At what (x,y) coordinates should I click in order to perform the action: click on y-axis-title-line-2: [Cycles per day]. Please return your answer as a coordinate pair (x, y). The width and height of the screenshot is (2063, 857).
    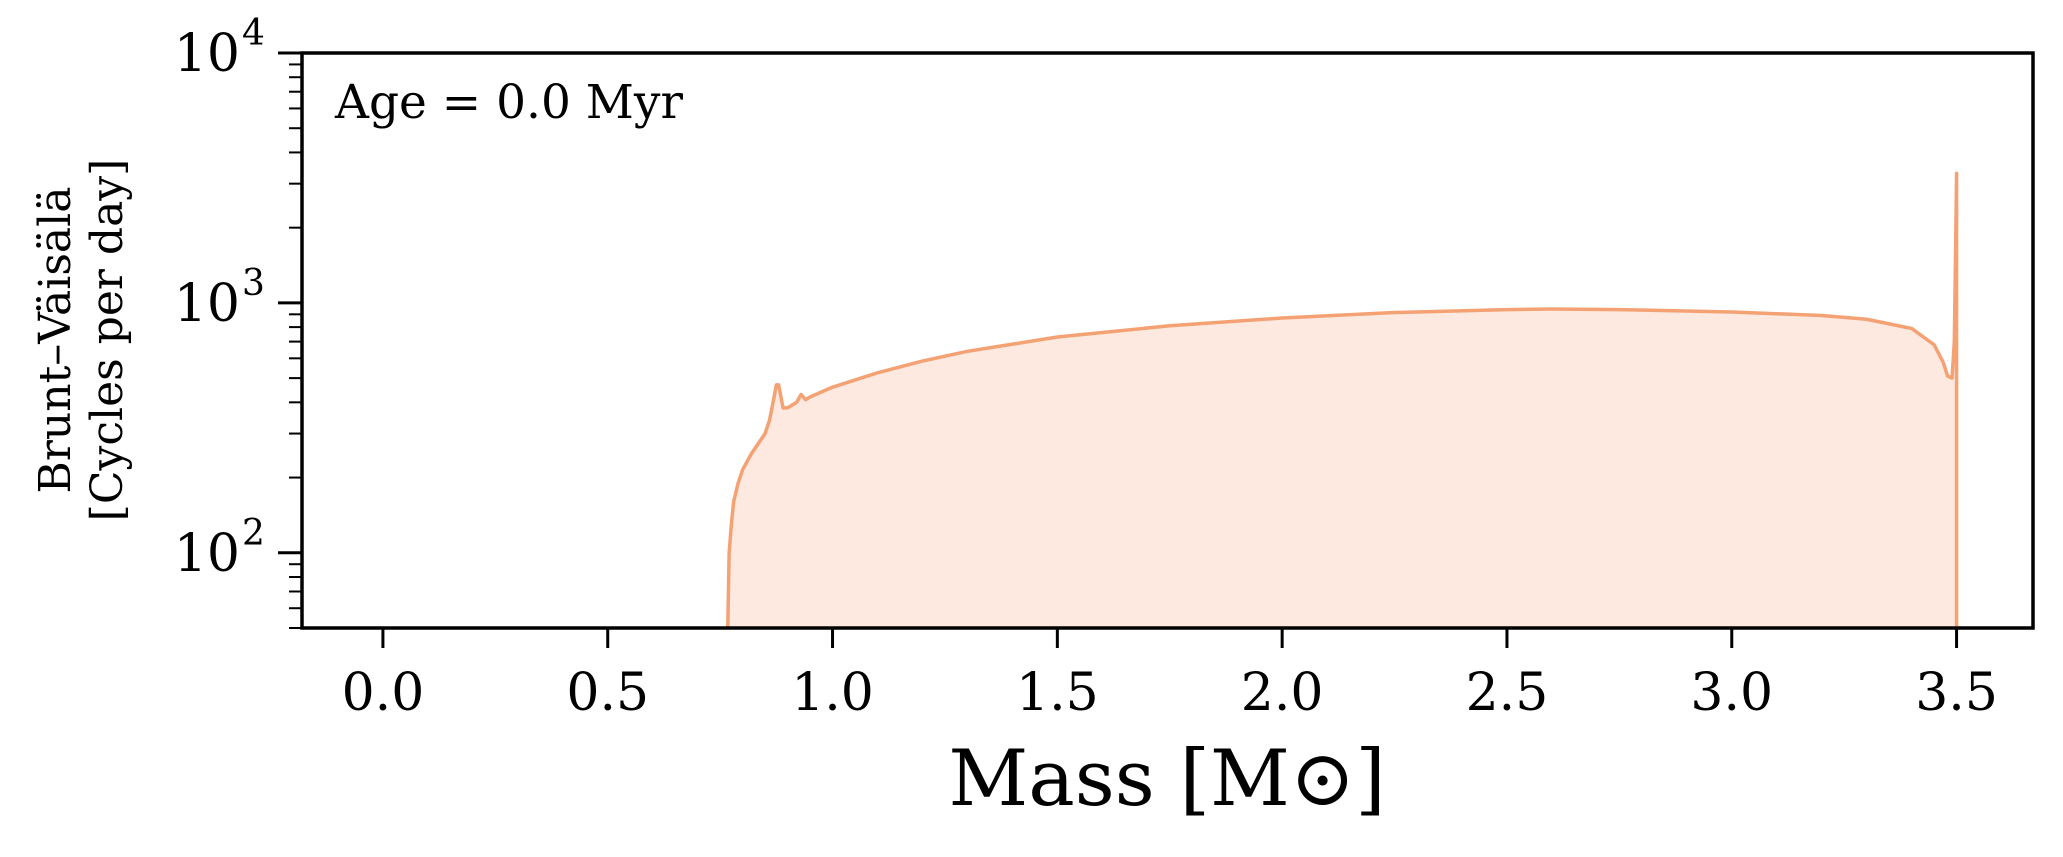
    Looking at the image, I should click on (107, 340).